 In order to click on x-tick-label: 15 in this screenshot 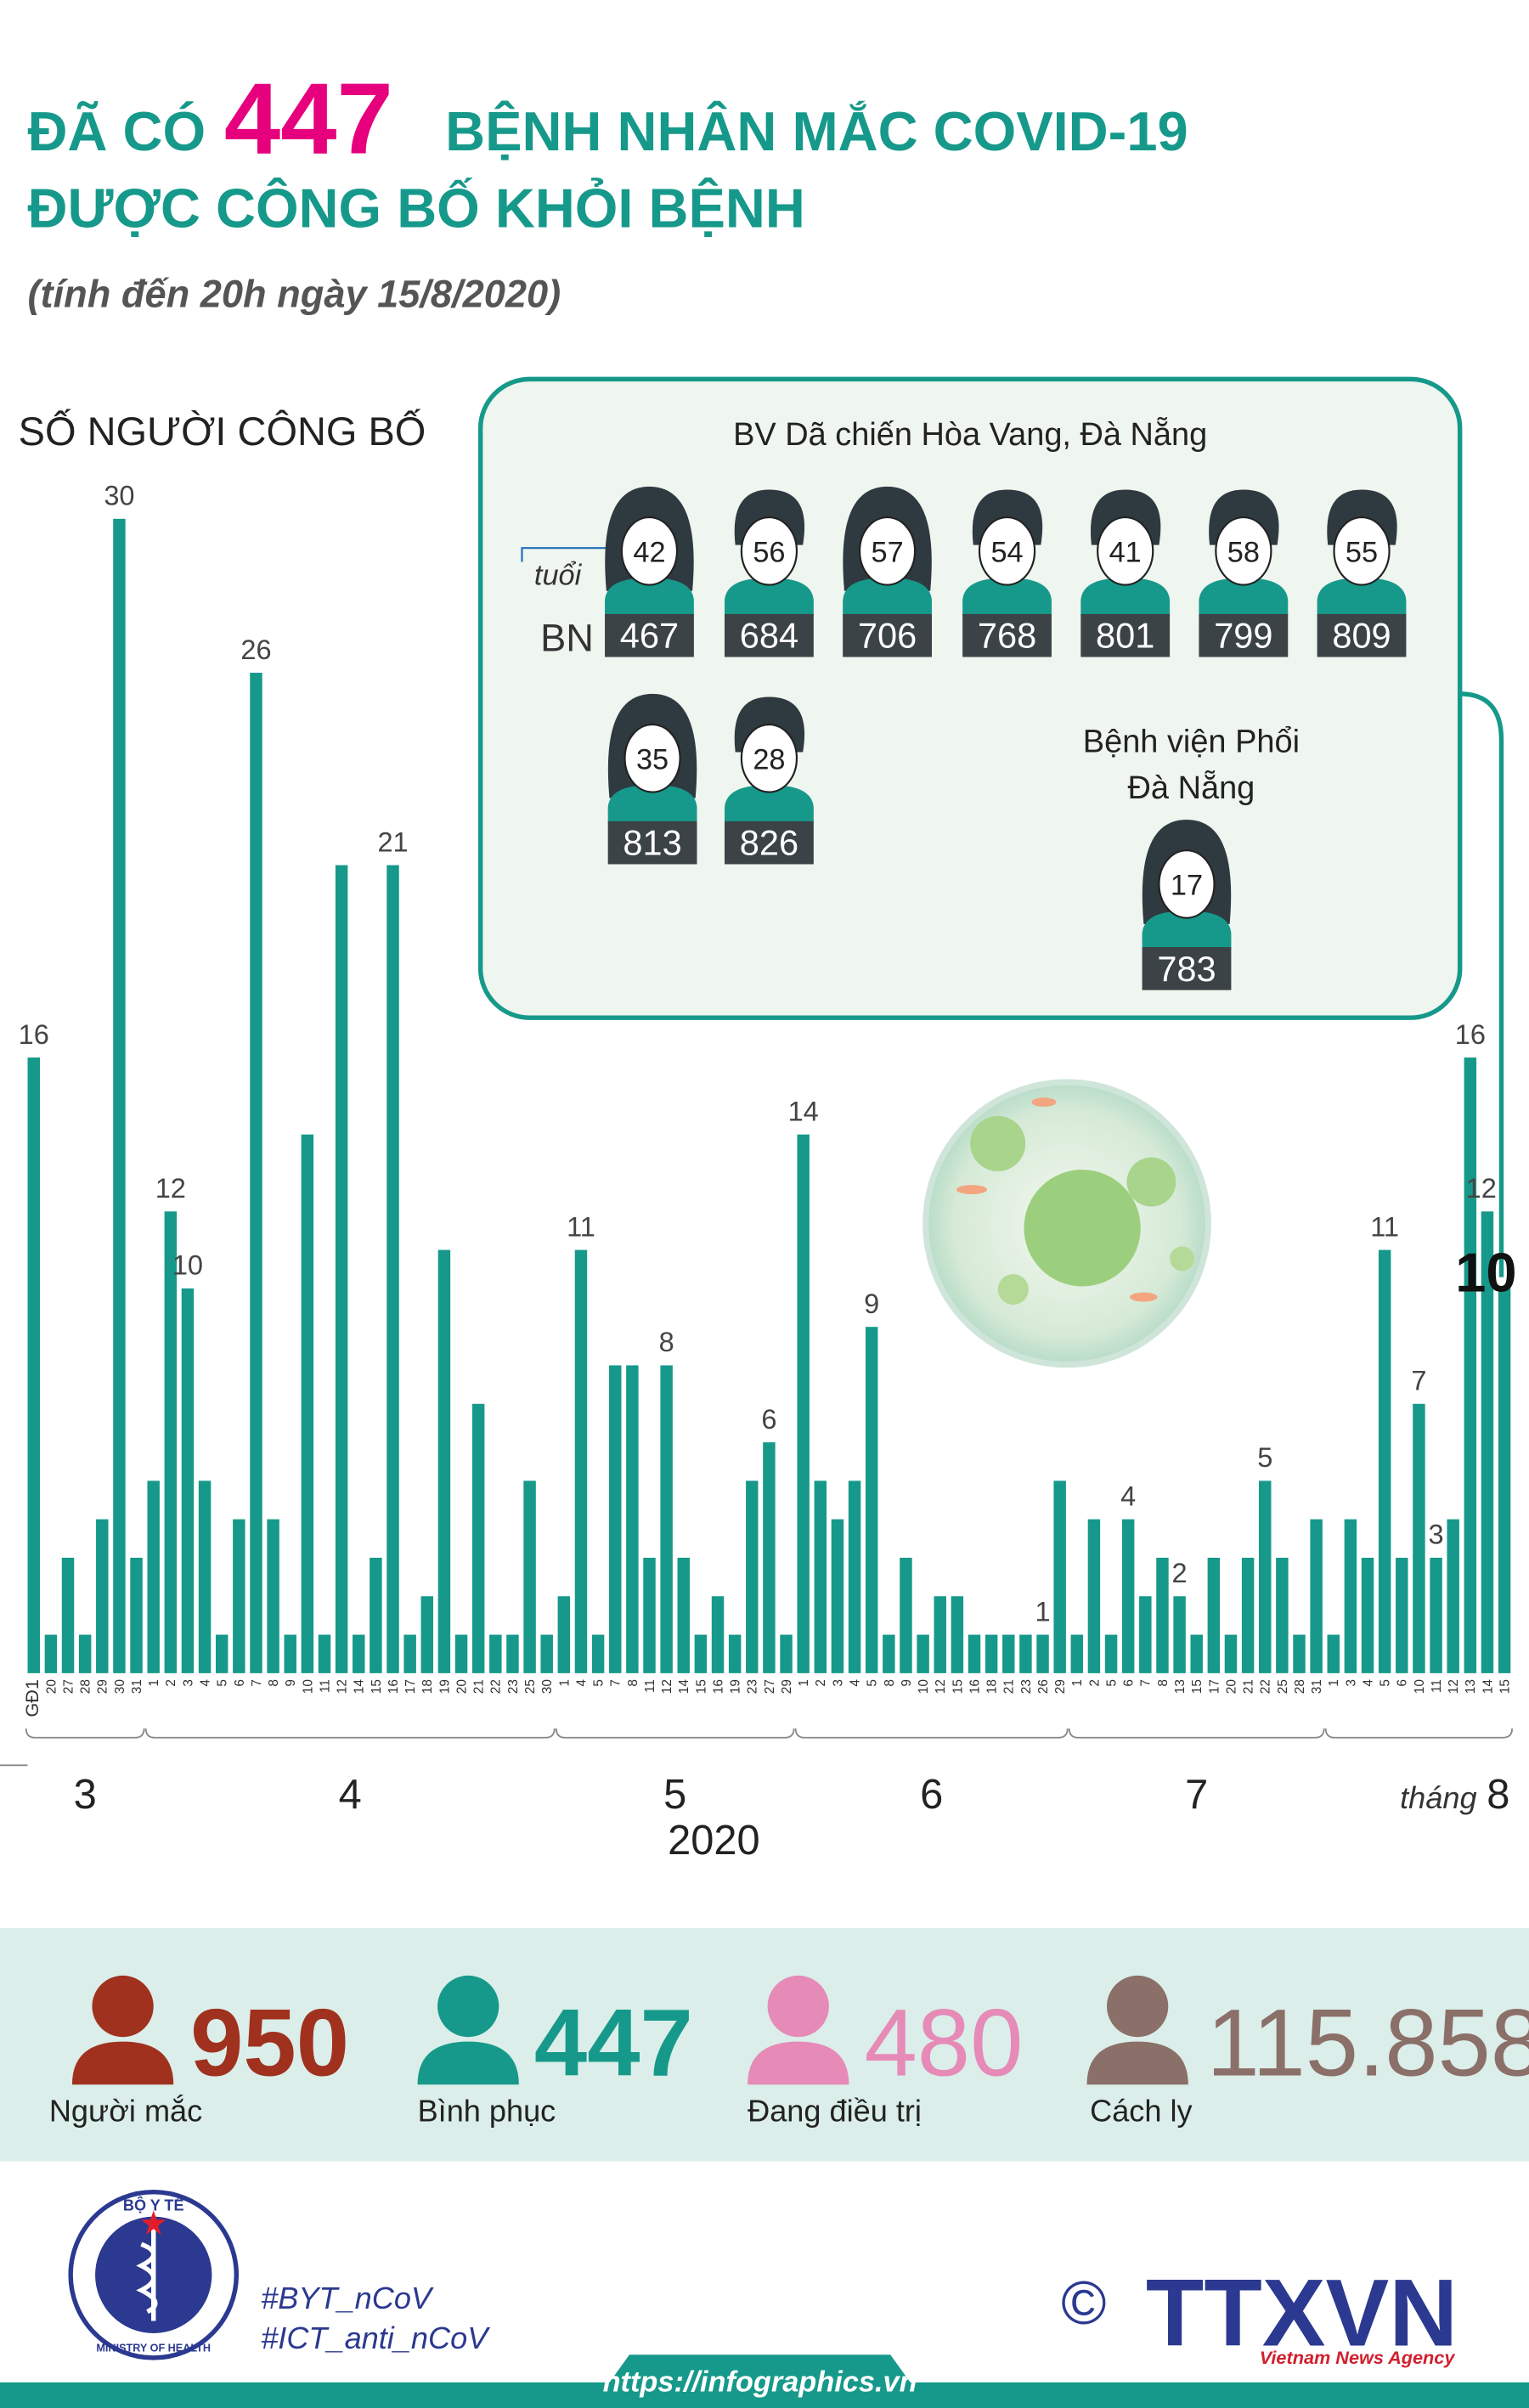, I will do `click(1197, 1687)`.